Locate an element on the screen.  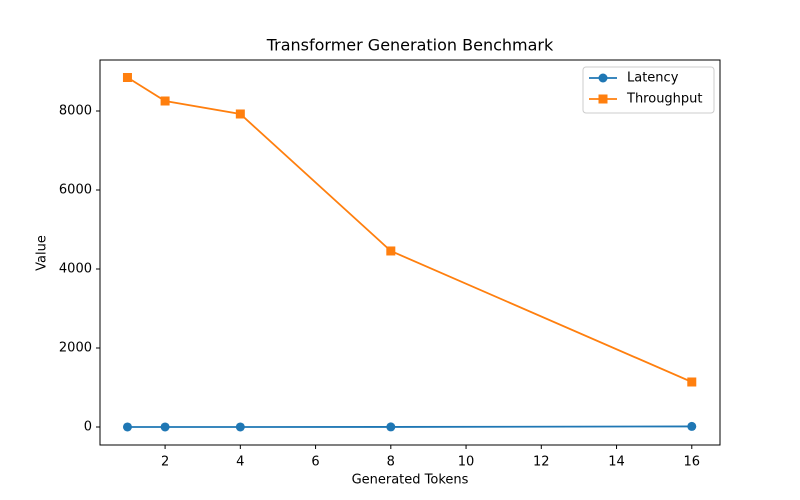
x-tick-label: 14 is located at coordinates (616, 462).